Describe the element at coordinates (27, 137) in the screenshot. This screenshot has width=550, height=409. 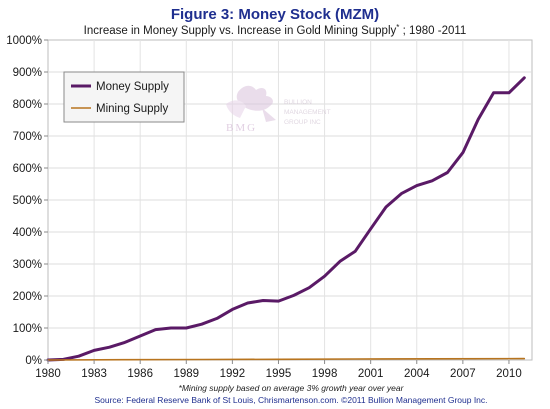
I see `y-tick-label: 700%` at that location.